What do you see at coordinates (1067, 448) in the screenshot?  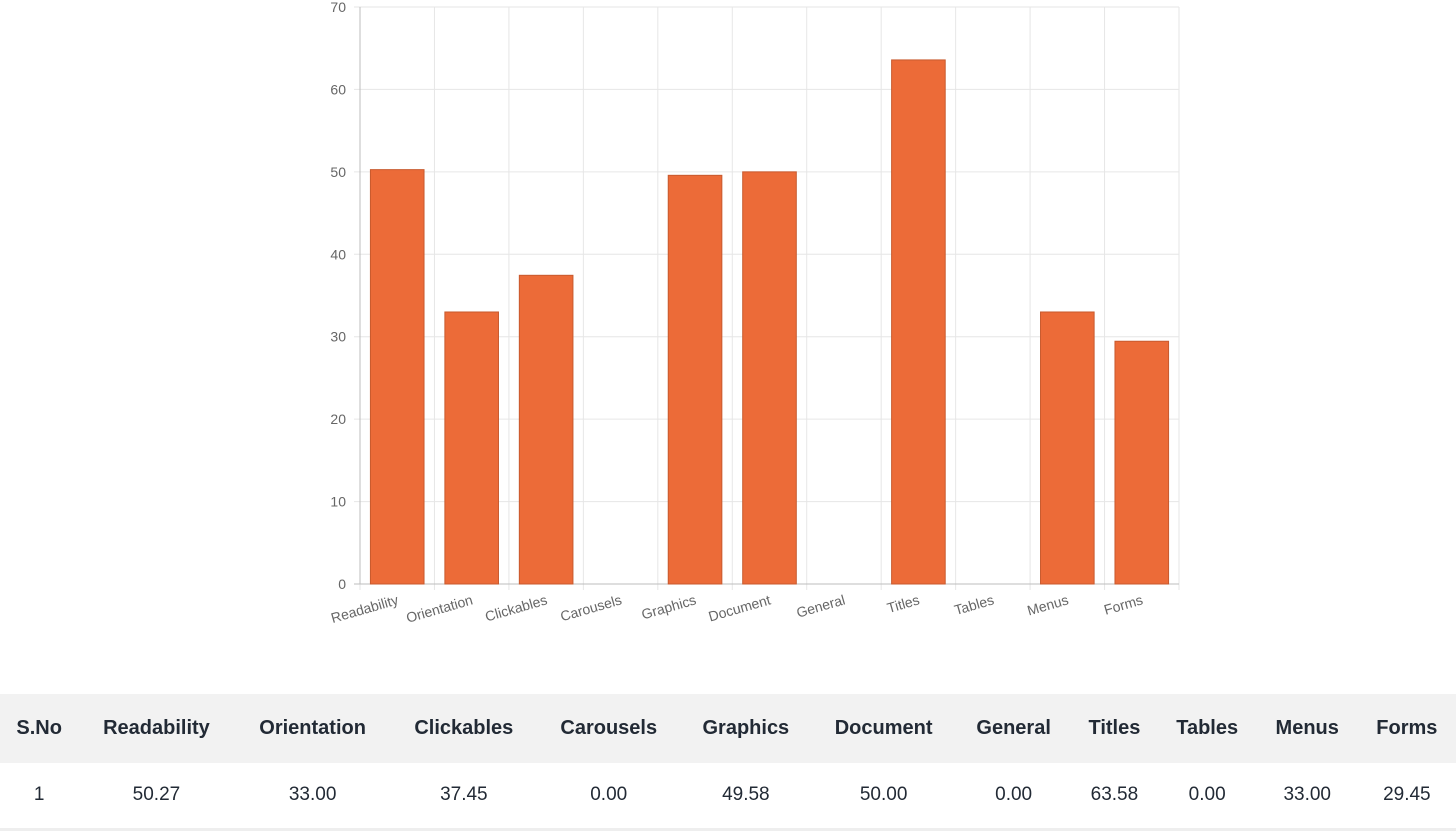 I see `bar-menus` at bounding box center [1067, 448].